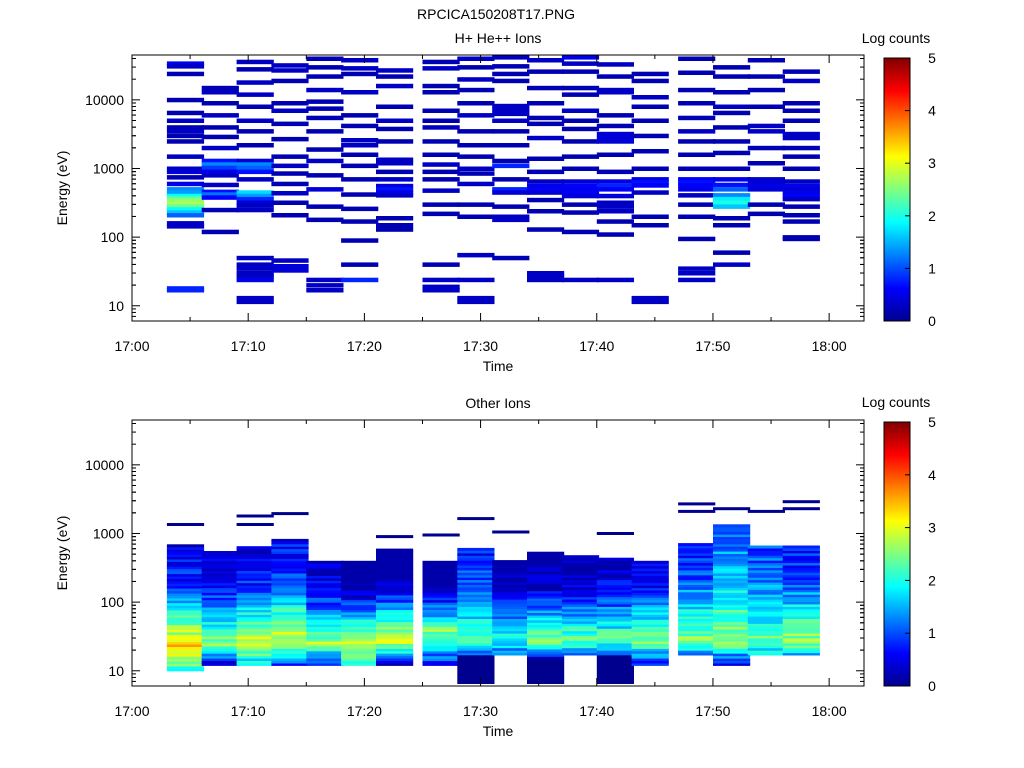 The width and height of the screenshot is (1024, 768). I want to click on y-tick-label: 10000, so click(104, 465).